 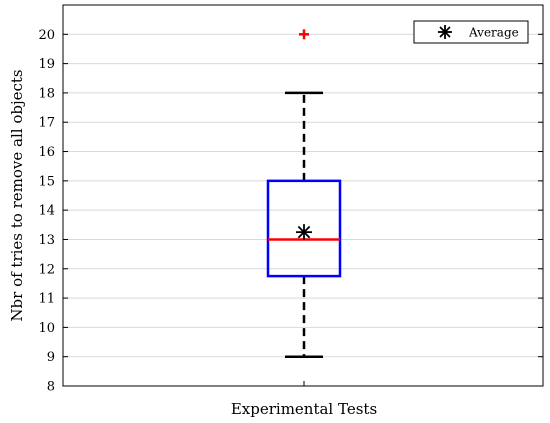 I want to click on y-tick-label: 17, so click(x=46, y=123).